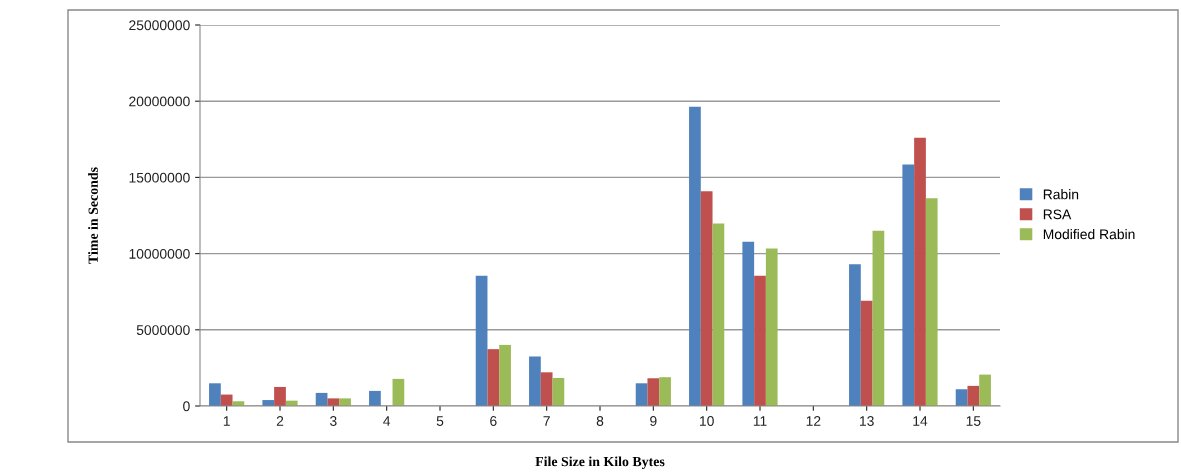 The height and width of the screenshot is (472, 1181). What do you see at coordinates (1057, 214) in the screenshot?
I see `legend-label: RSA` at bounding box center [1057, 214].